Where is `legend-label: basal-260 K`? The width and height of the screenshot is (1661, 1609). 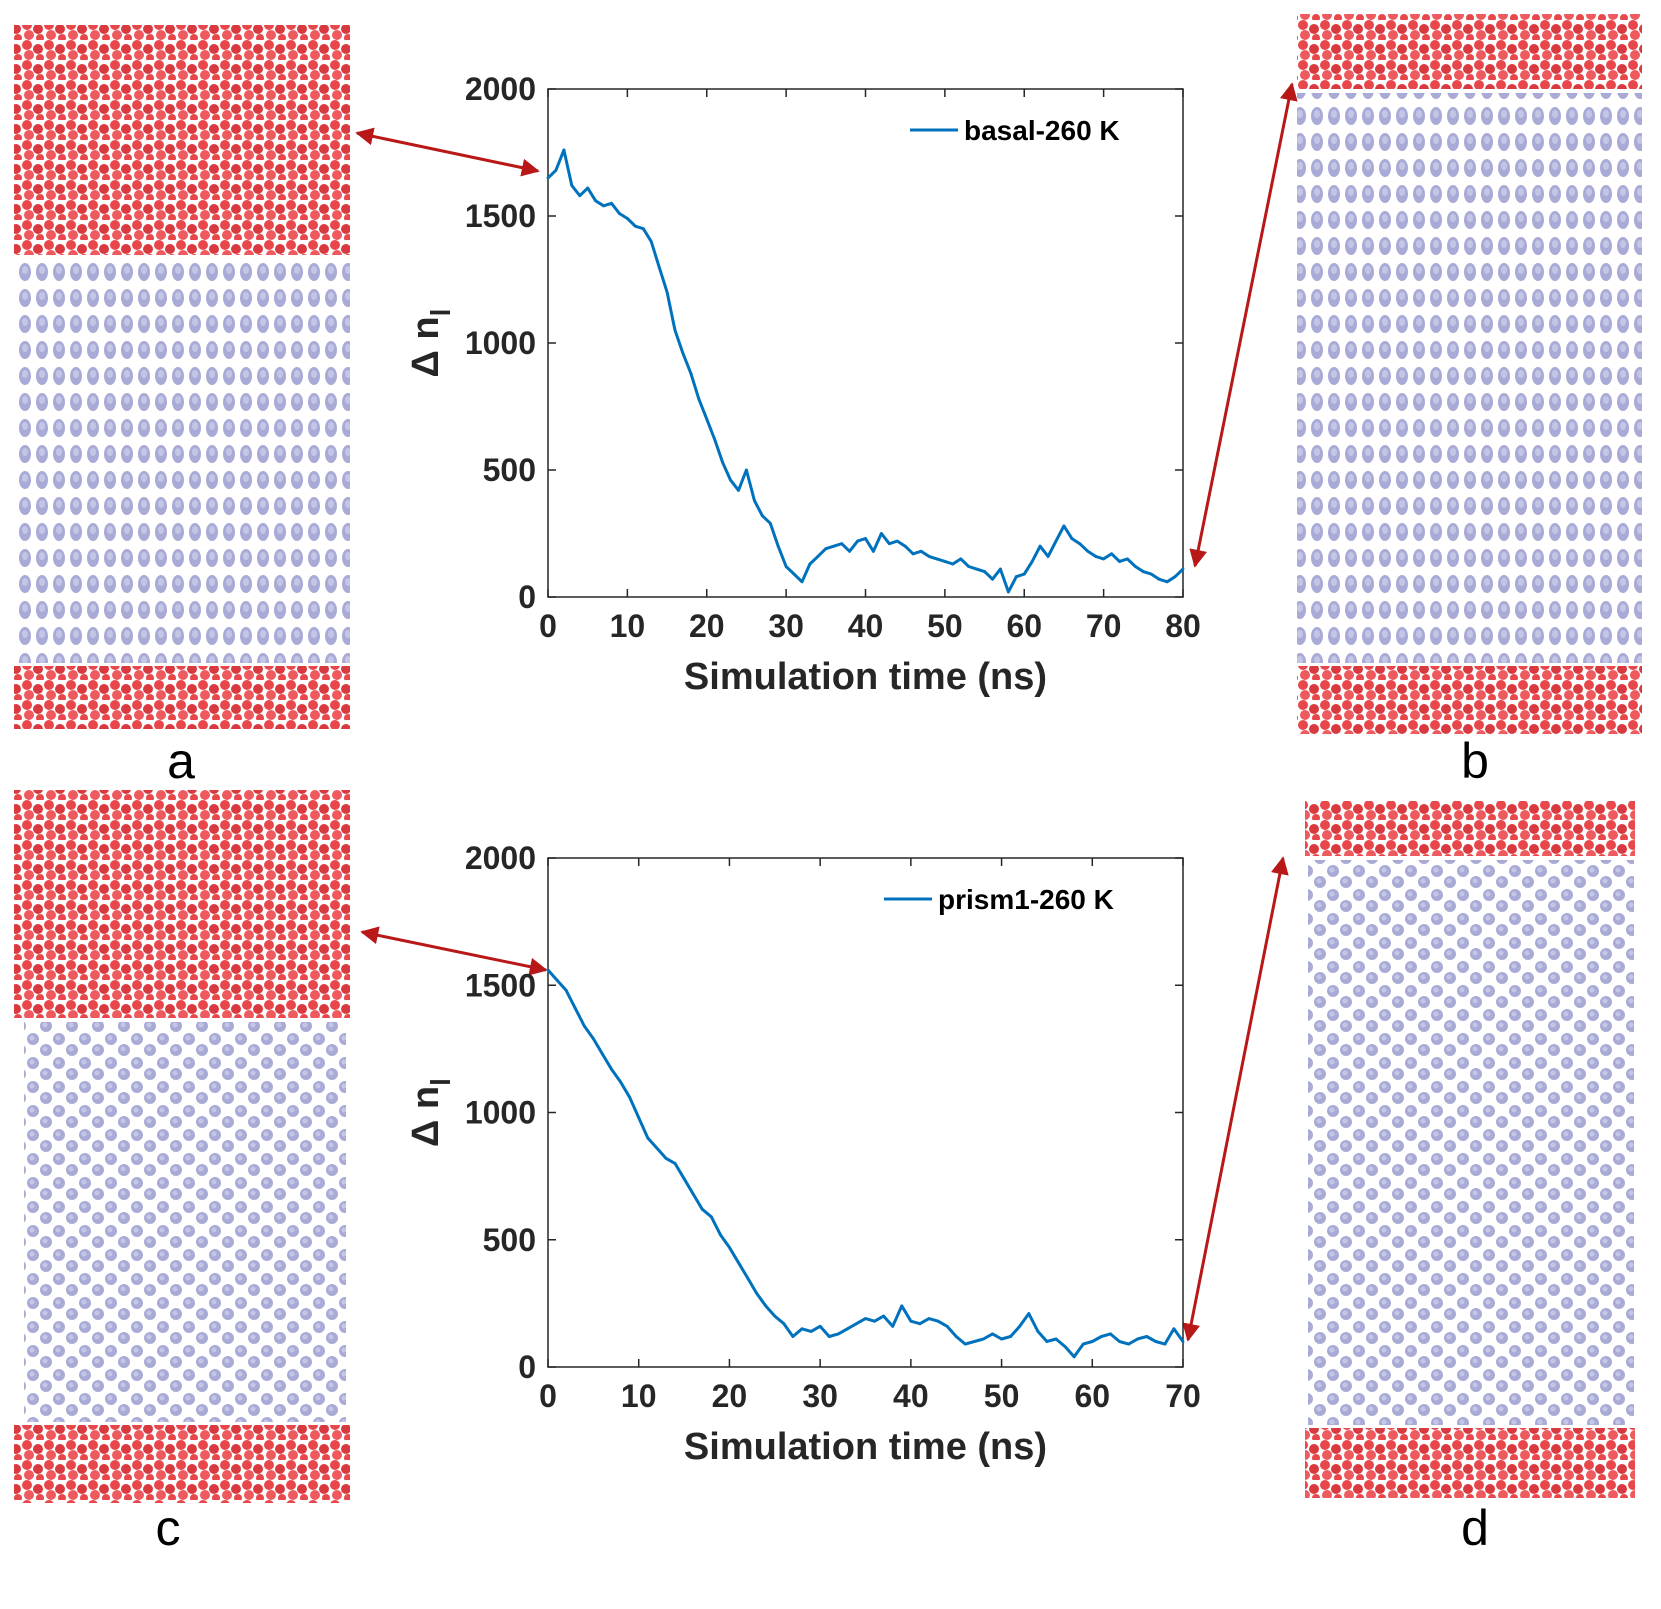
legend-label: basal-260 K is located at coordinates (1042, 130).